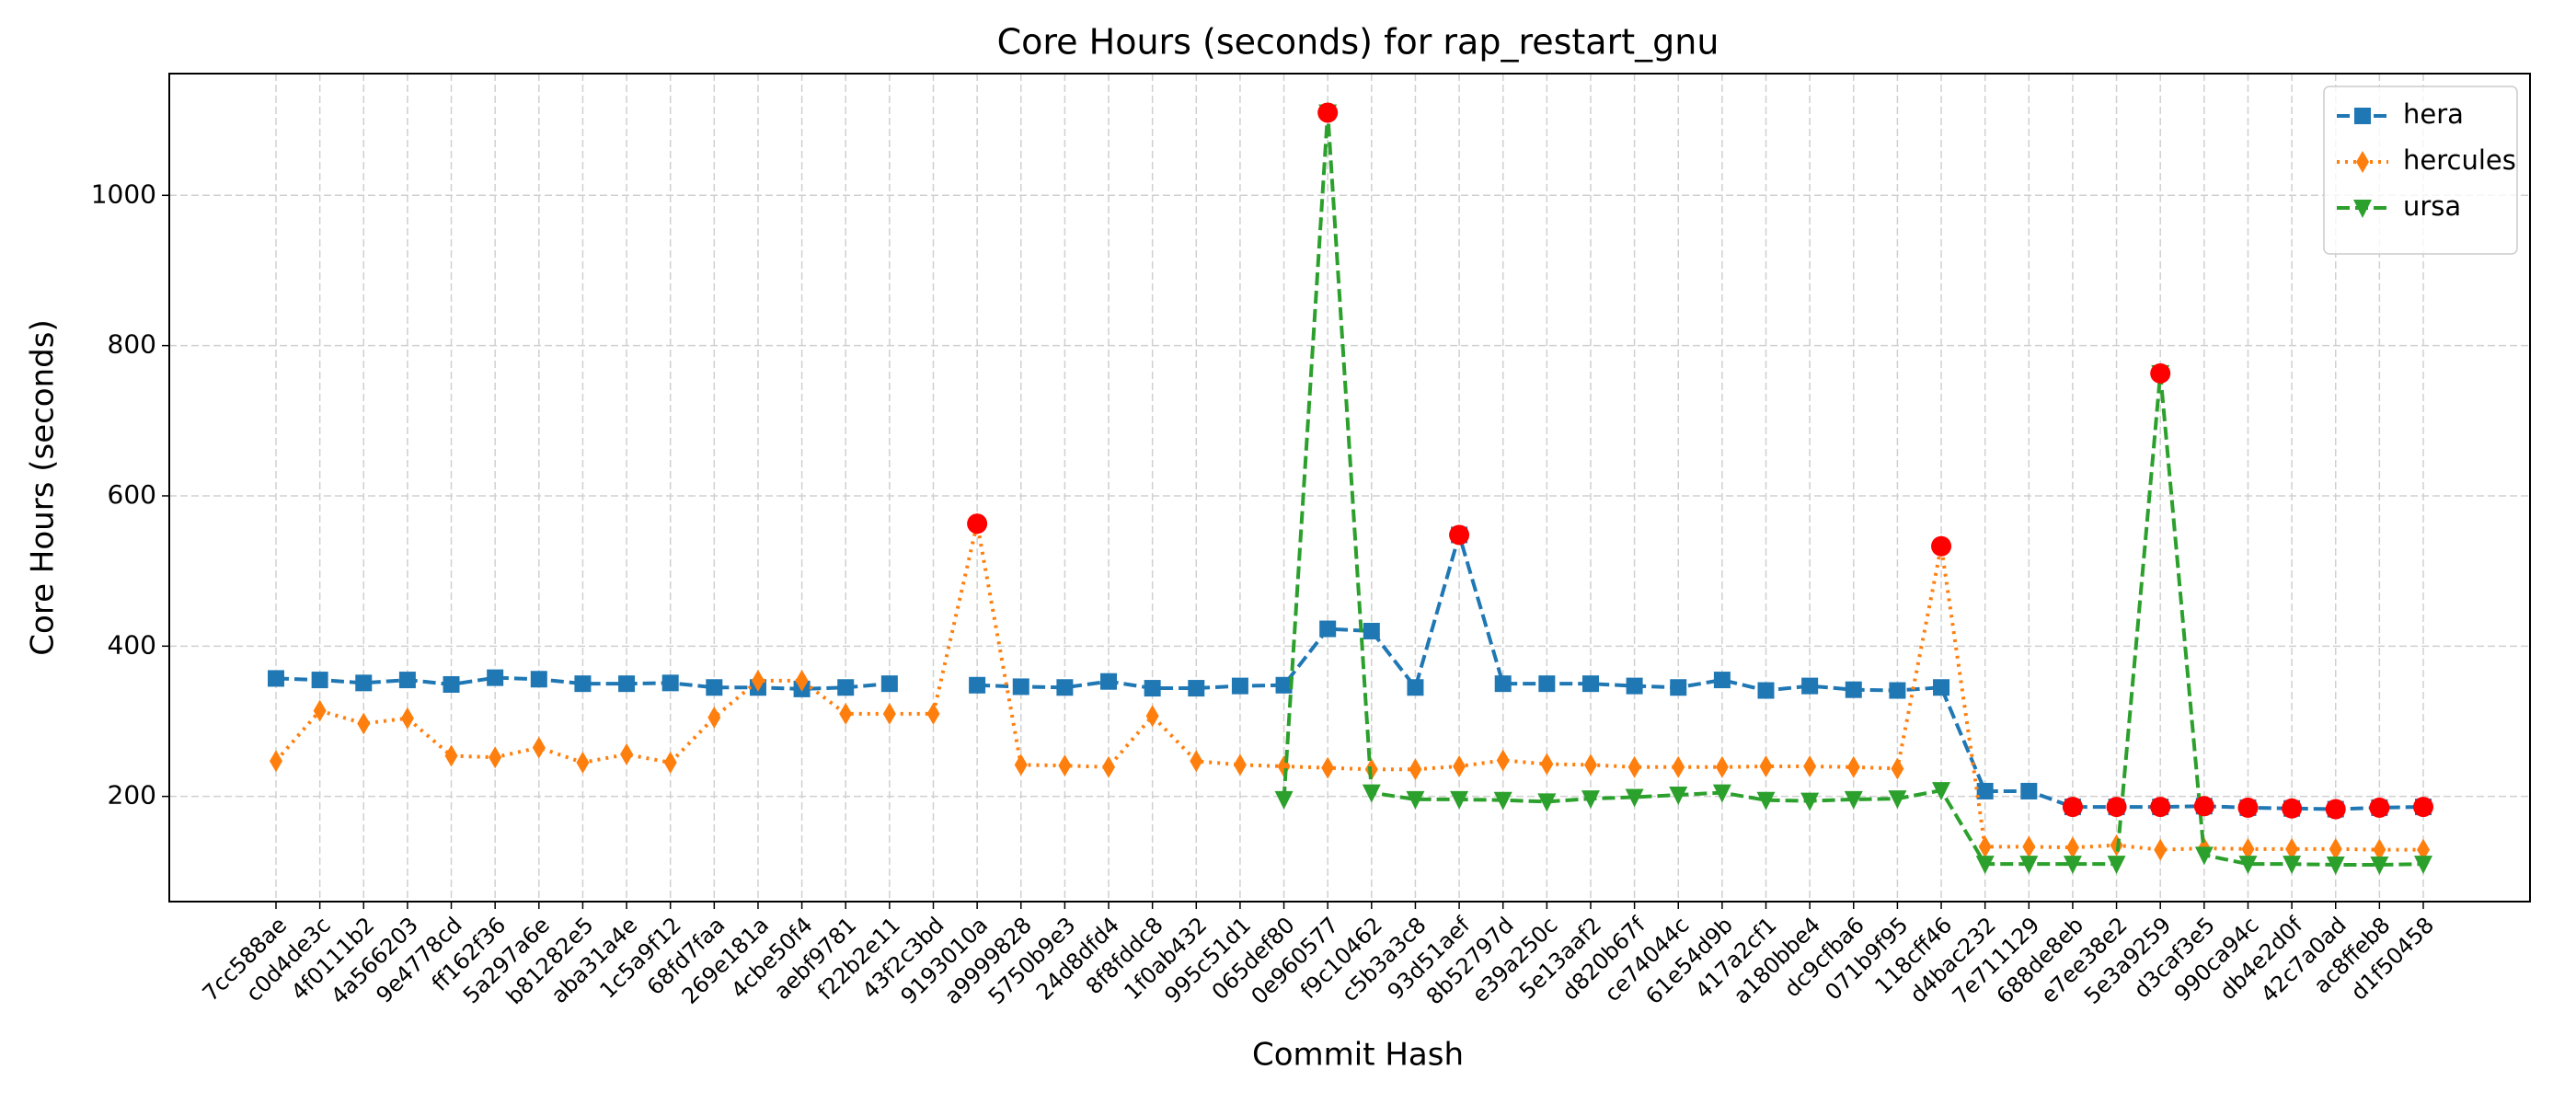 The width and height of the screenshot is (2576, 1104). Describe the element at coordinates (43, 487) in the screenshot. I see `y-axis-label: Core Hours (seconds)` at that location.